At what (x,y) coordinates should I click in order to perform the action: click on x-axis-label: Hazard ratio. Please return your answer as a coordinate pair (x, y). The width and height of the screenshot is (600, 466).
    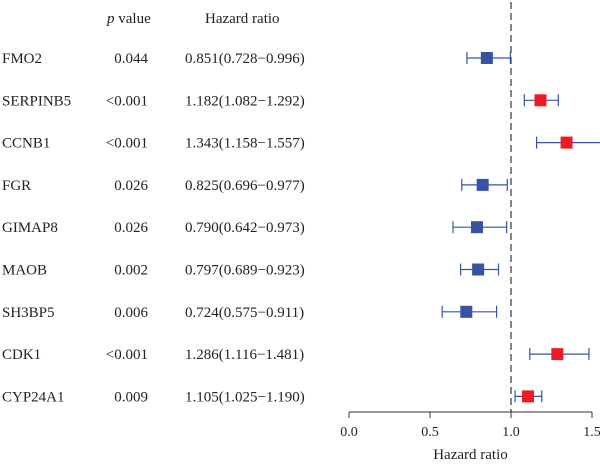
    Looking at the image, I should click on (470, 455).